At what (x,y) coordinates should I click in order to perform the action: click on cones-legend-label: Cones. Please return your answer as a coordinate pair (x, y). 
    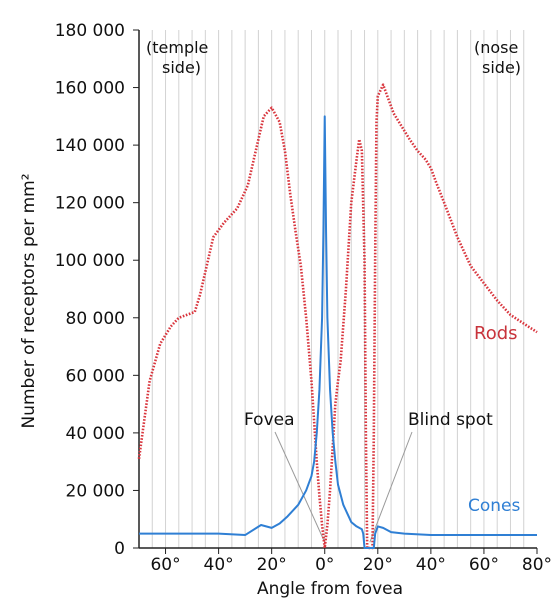
    Looking at the image, I should click on (494, 506).